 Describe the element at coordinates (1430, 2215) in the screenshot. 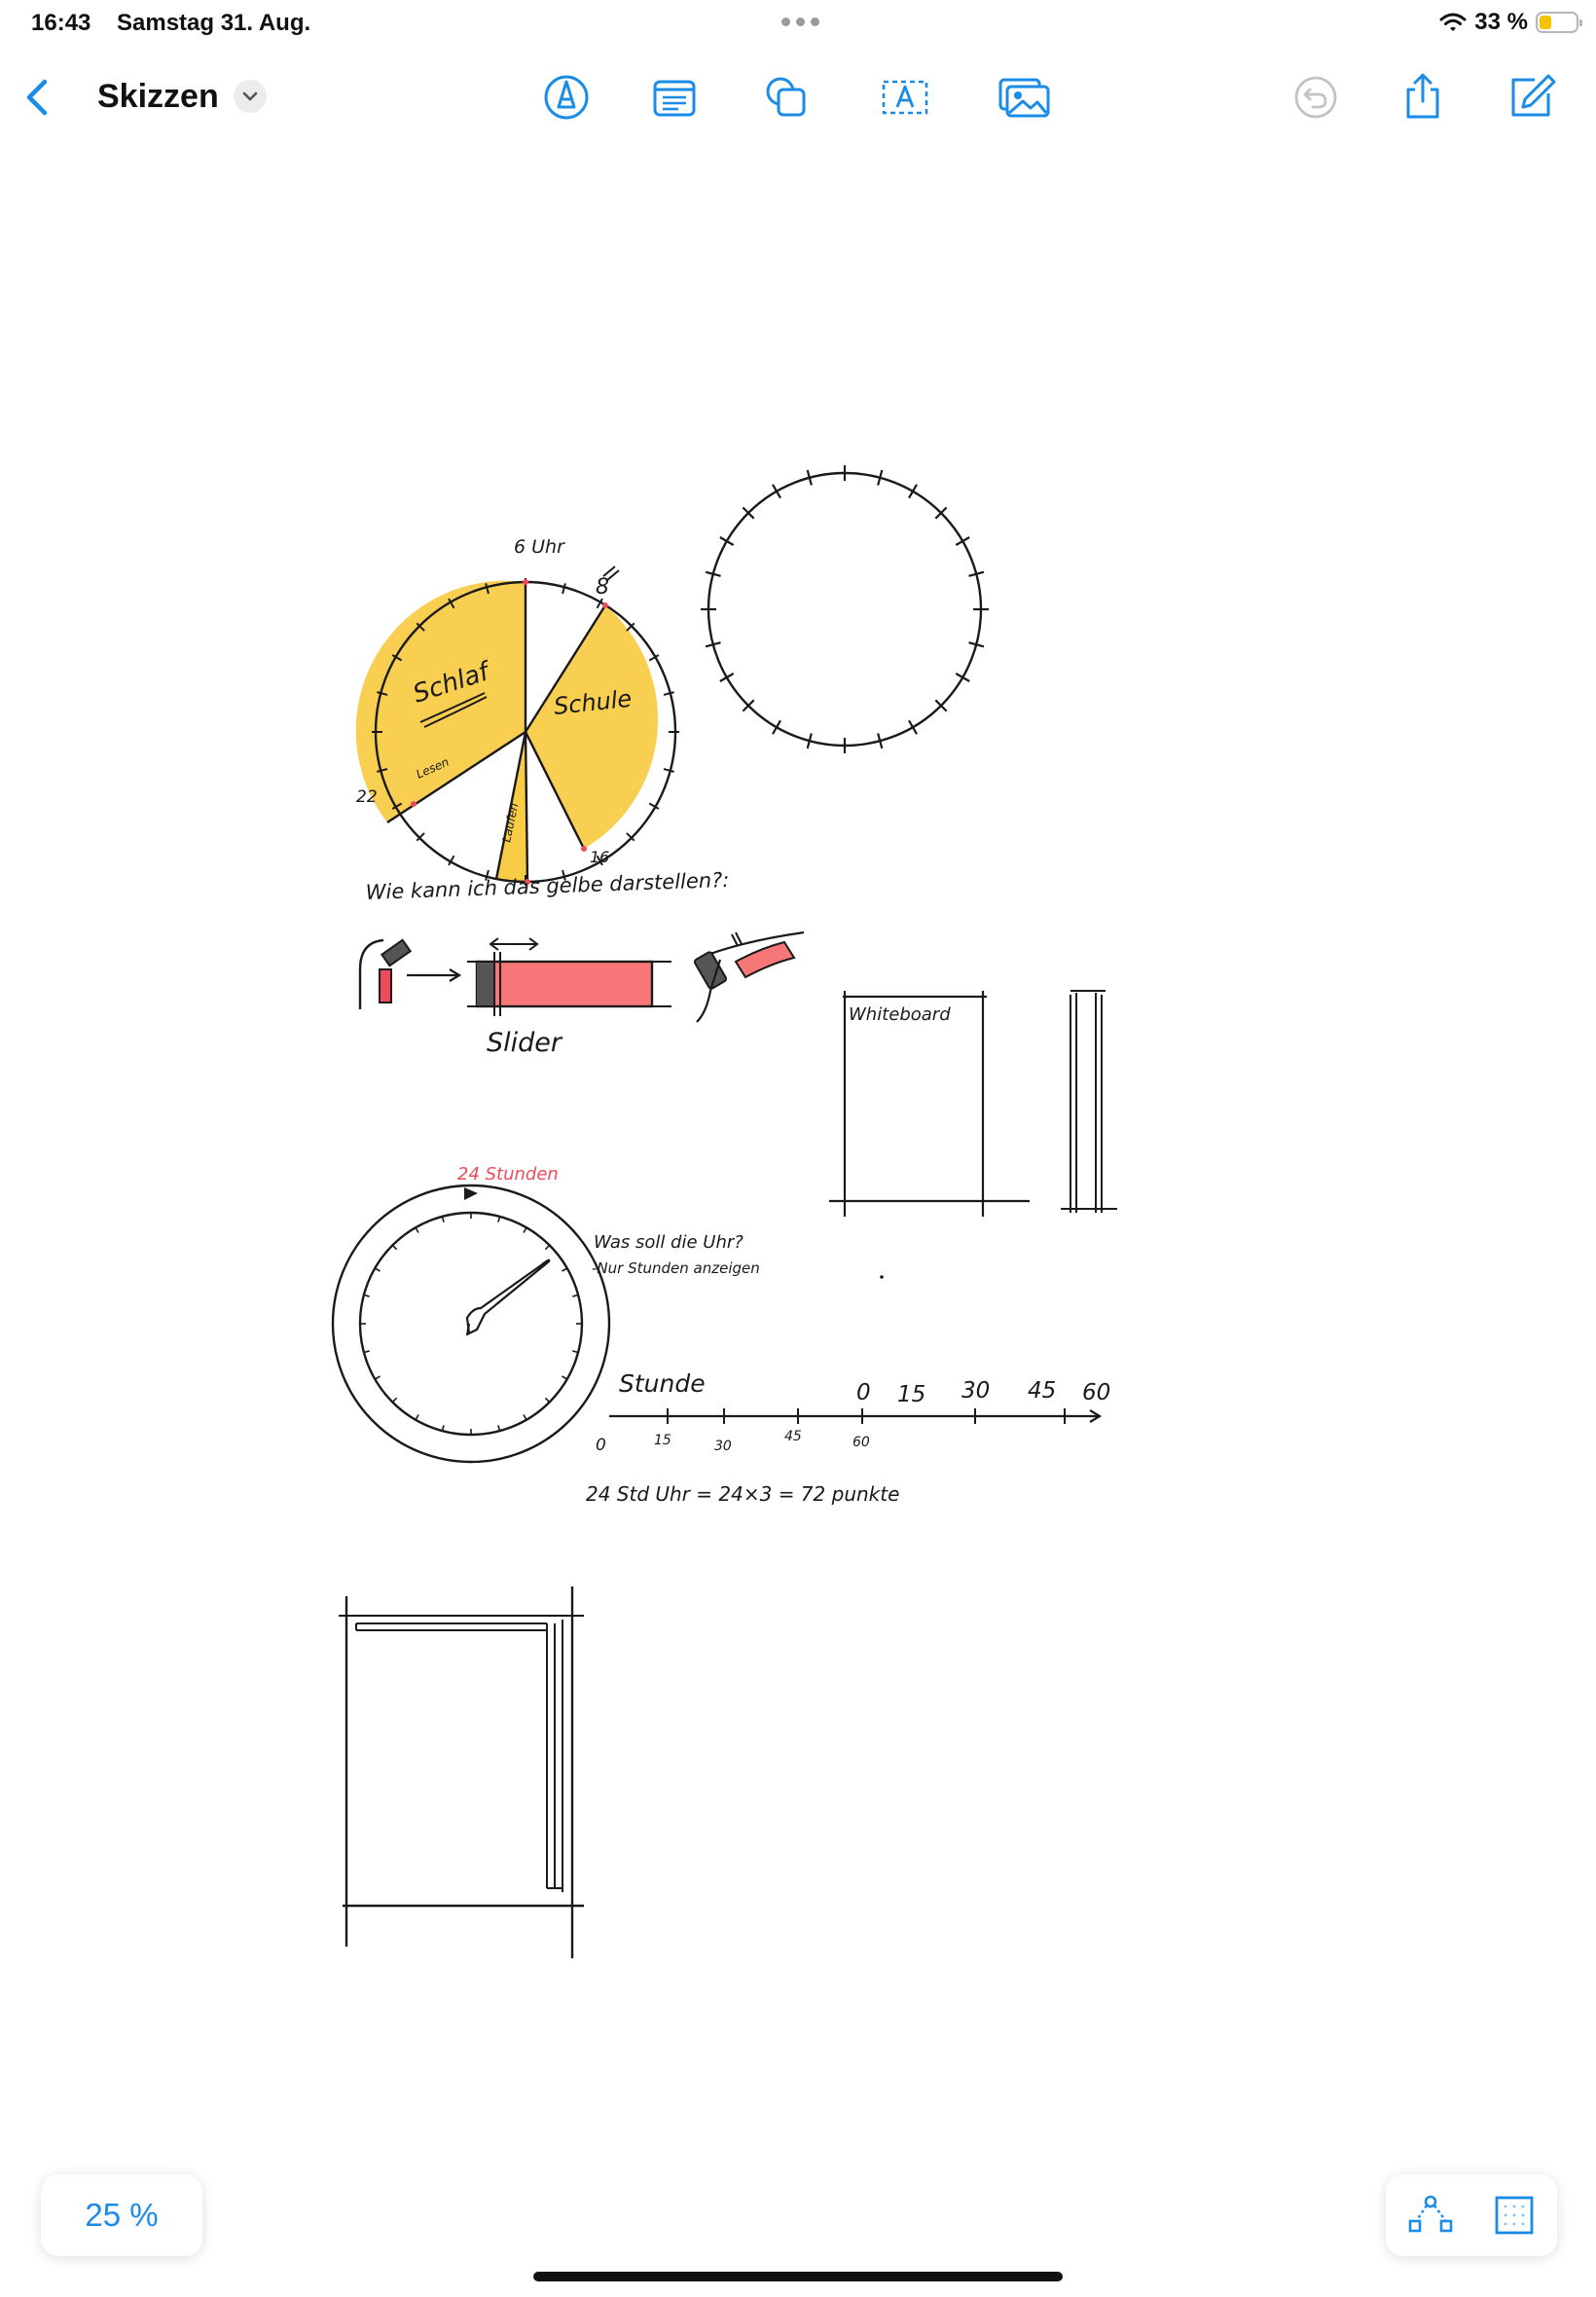

I see `diagram-connect-icon` at that location.